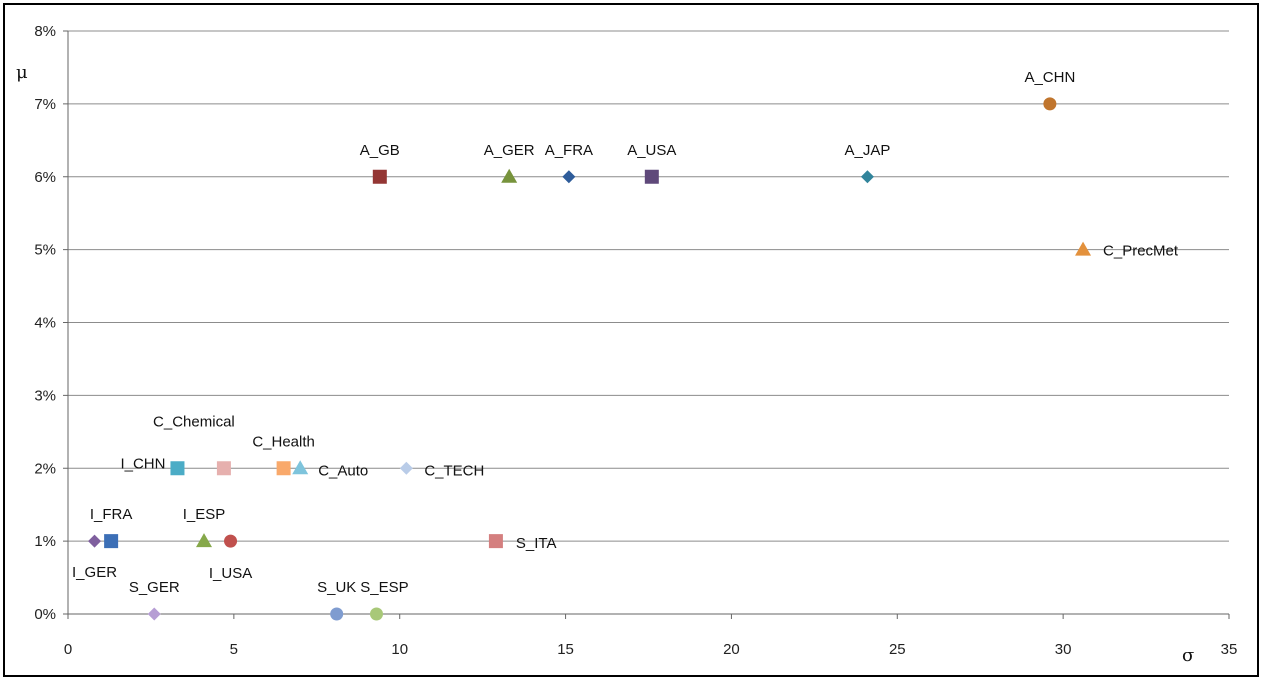  What do you see at coordinates (509, 150) in the screenshot?
I see `label-a-ger: A_GER` at bounding box center [509, 150].